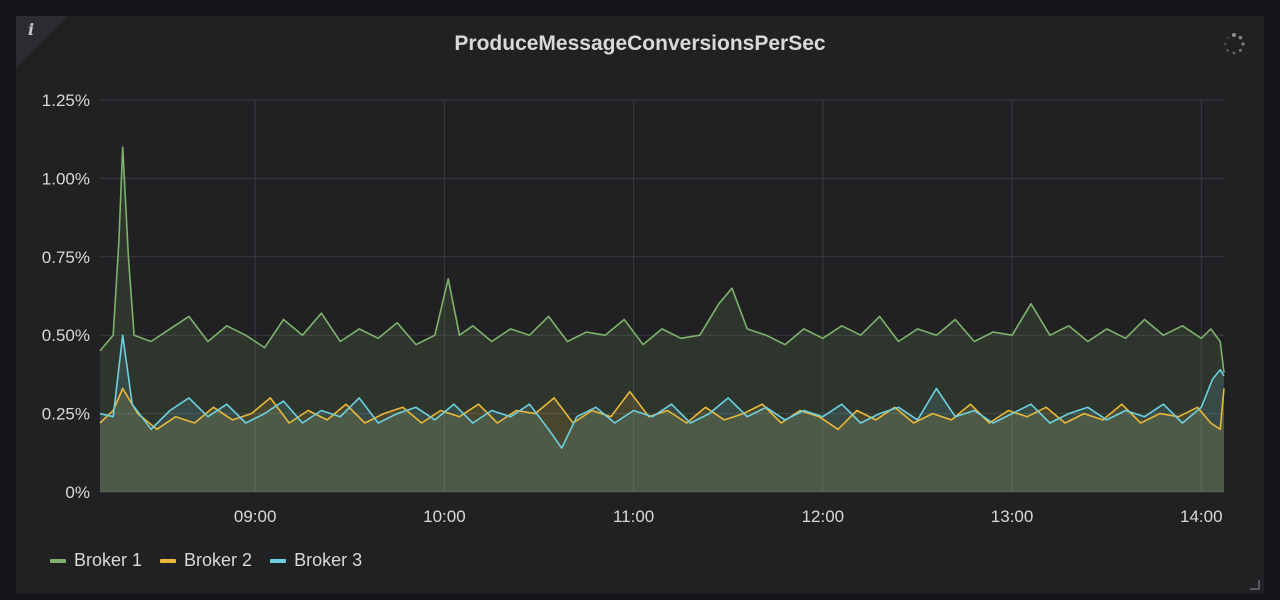 Image resolution: width=1280 pixels, height=600 pixels. Describe the element at coordinates (1234, 44) in the screenshot. I see `spinner-icon` at that location.